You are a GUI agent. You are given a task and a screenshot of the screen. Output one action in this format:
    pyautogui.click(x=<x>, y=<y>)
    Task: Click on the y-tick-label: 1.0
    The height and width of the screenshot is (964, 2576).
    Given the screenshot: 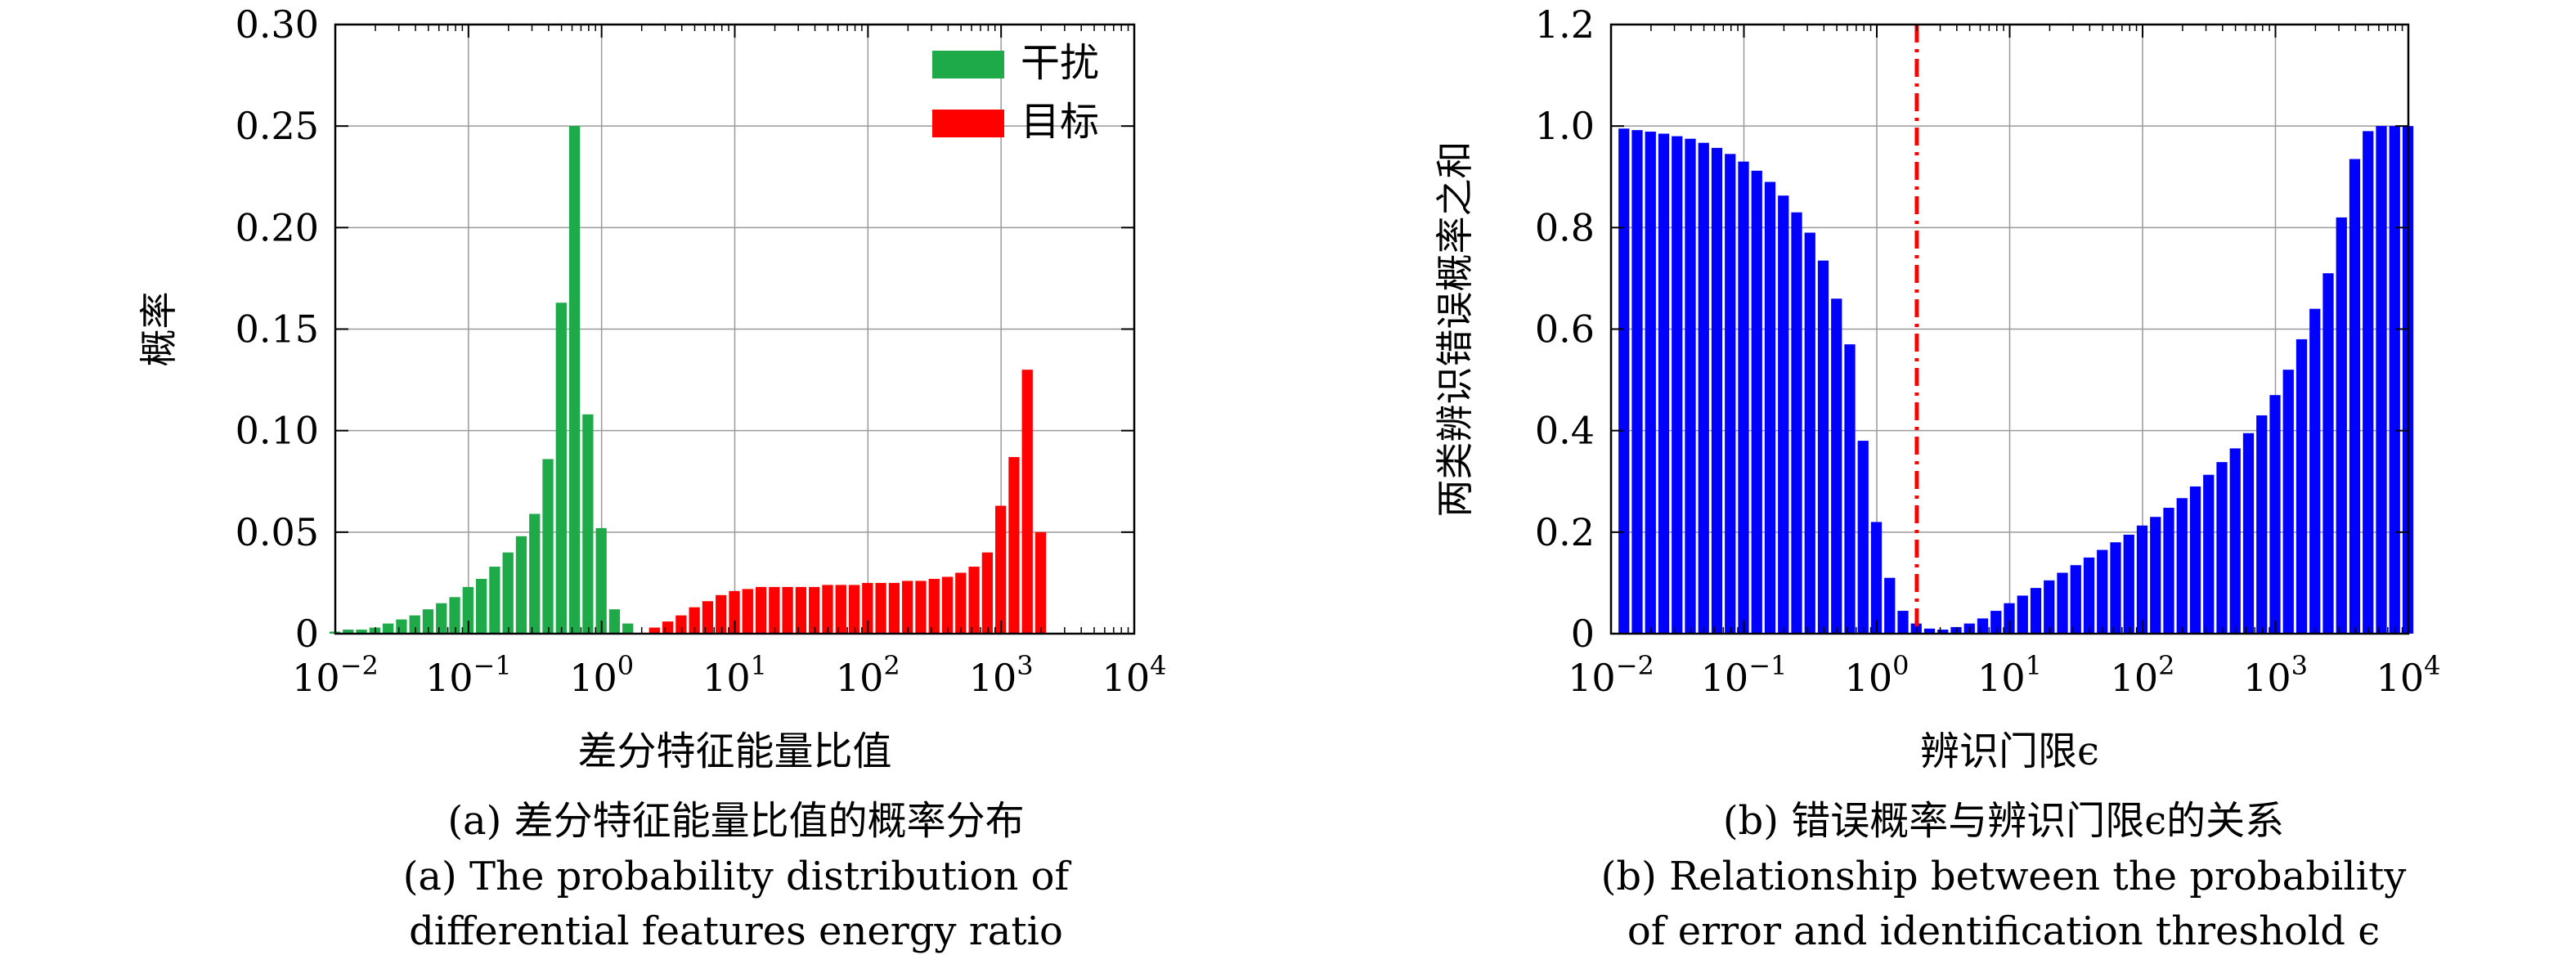 What is the action you would take?
    pyautogui.click(x=1565, y=126)
    